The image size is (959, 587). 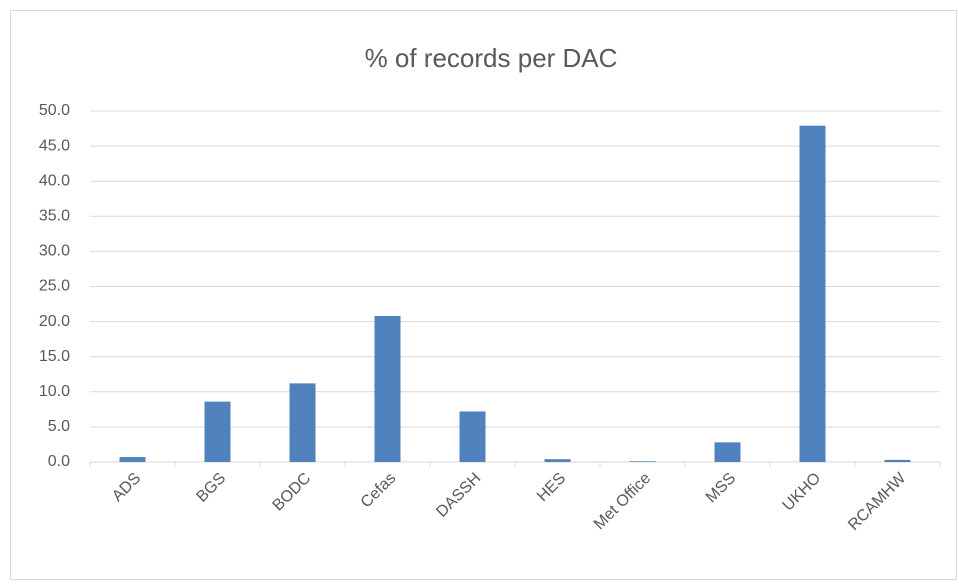 I want to click on y-tick-label: 40.0, so click(x=54, y=180).